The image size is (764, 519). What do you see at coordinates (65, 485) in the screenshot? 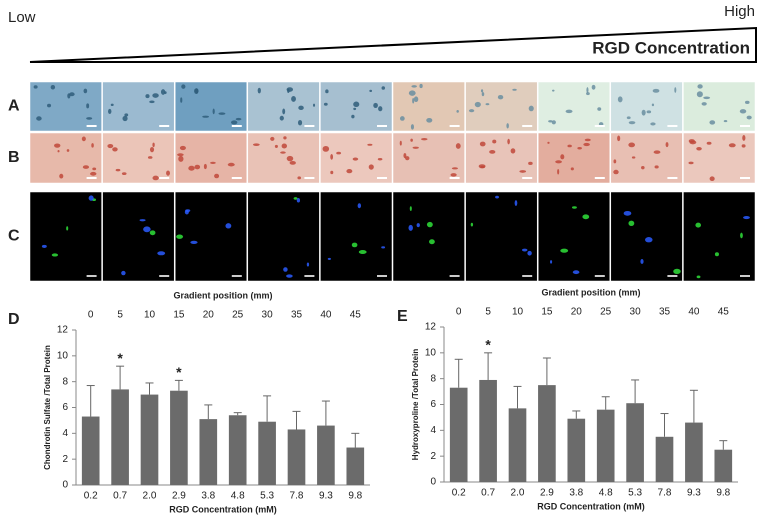
I see `y-tick-label: 0` at bounding box center [65, 485].